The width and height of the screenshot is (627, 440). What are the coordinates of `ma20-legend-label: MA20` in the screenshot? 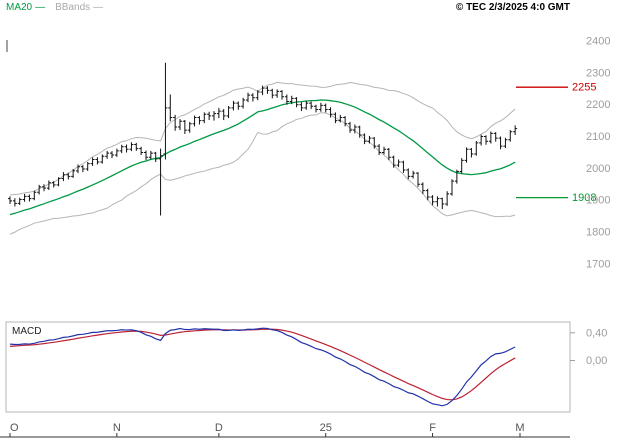 It's located at (19, 7).